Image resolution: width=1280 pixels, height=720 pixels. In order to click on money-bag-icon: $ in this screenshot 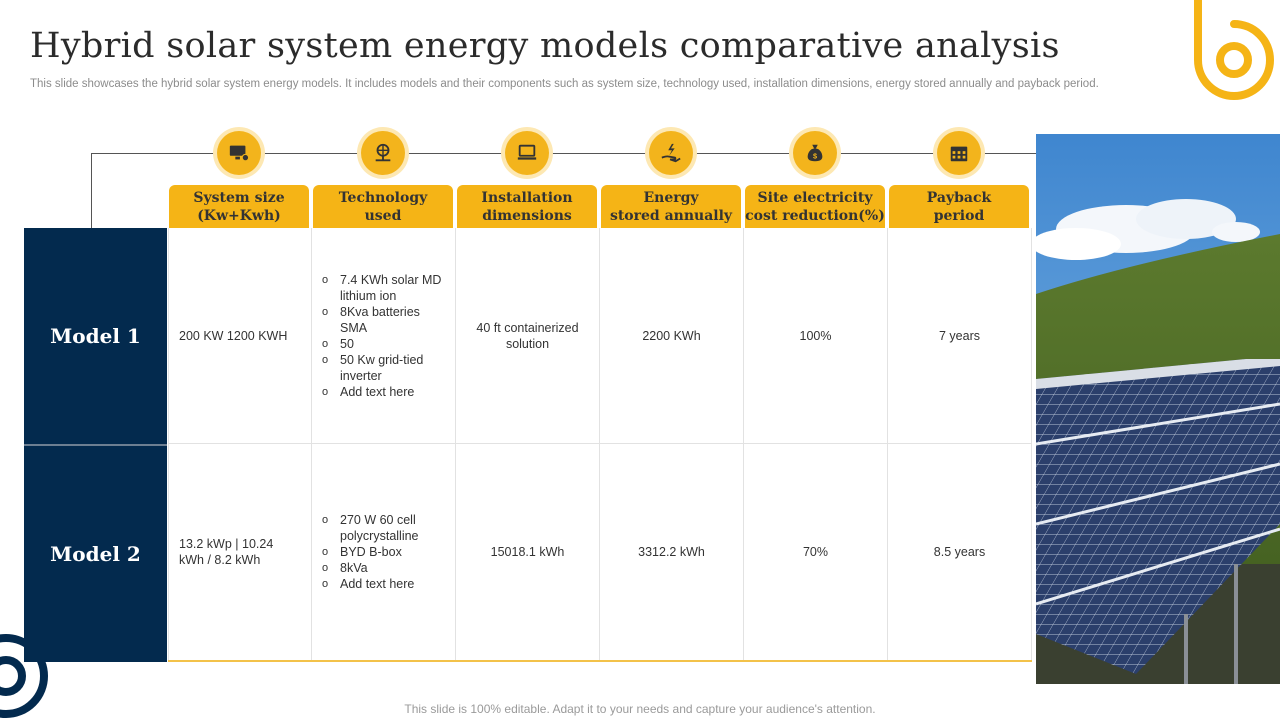, I will do `click(815, 153)`.